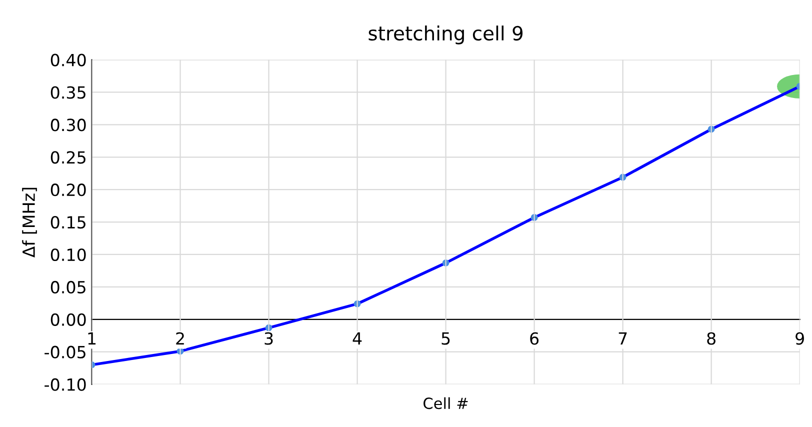 Image resolution: width=812 pixels, height=427 pixels. I want to click on x-tick-label: 4, so click(357, 338).